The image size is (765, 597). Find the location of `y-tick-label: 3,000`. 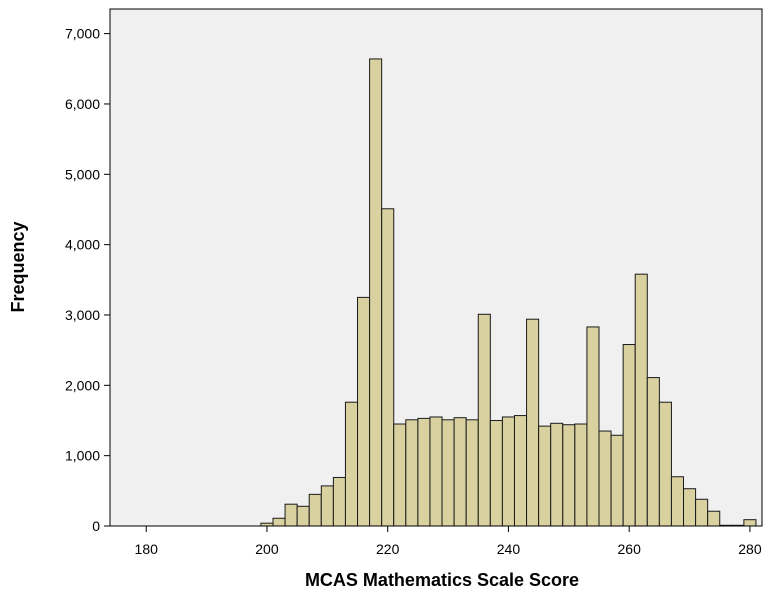

y-tick-label: 3,000 is located at coordinates (82, 315).